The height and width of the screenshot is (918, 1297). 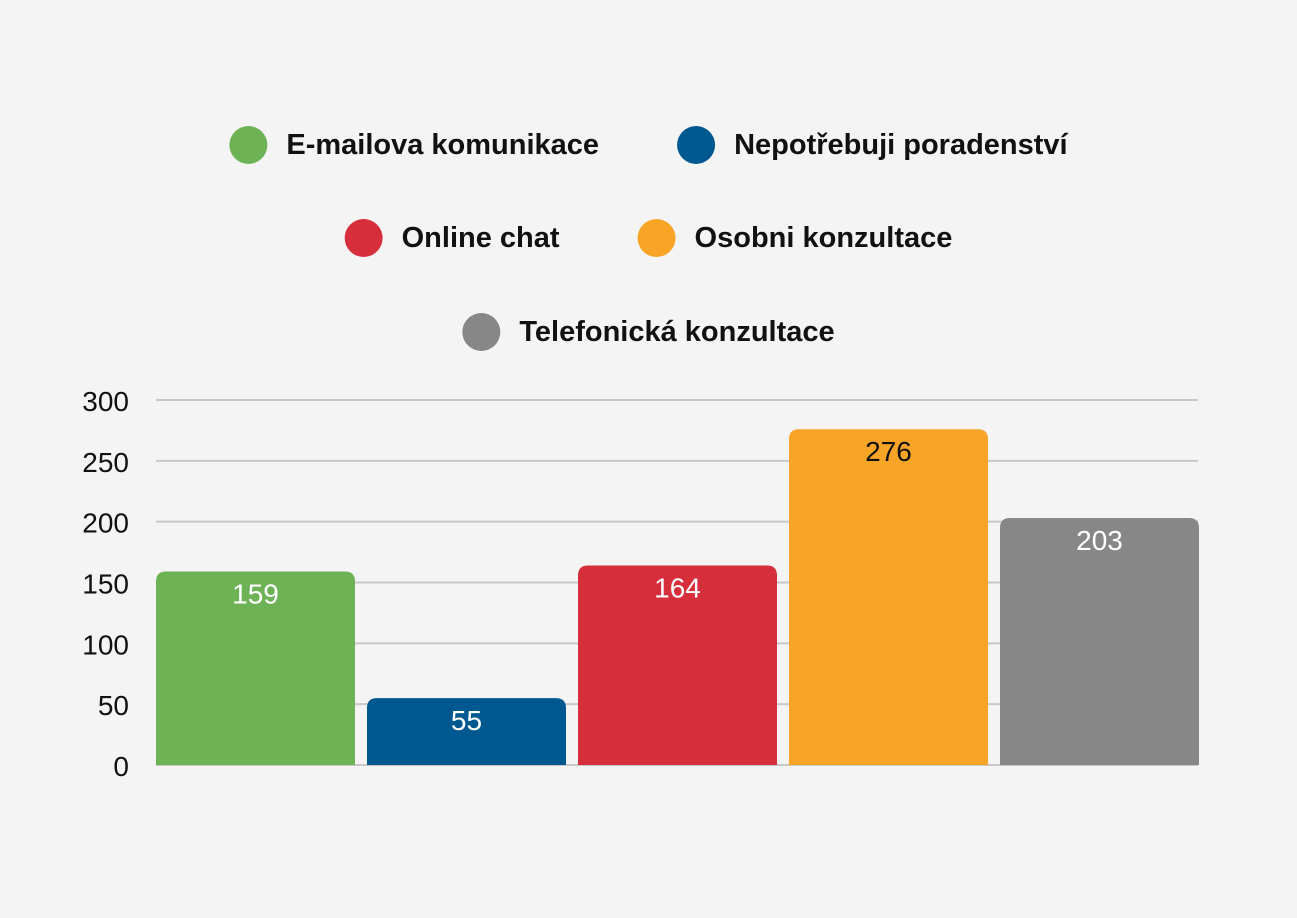 What do you see at coordinates (676, 332) in the screenshot?
I see `legend-label: Telefonická konzultace` at bounding box center [676, 332].